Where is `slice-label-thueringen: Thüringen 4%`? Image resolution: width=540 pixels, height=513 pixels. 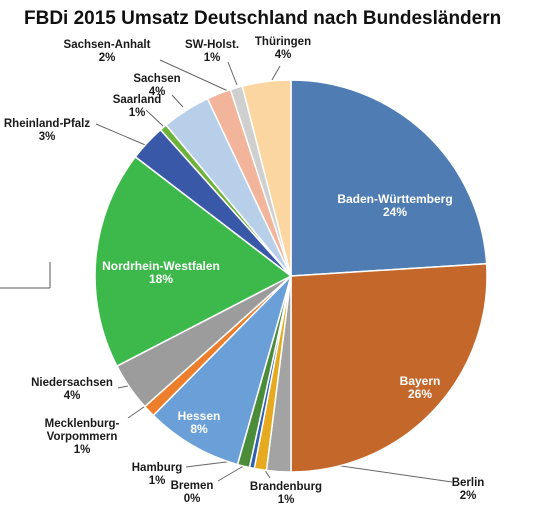
slice-label-thueringen: Thüringen 4% is located at coordinates (283, 48).